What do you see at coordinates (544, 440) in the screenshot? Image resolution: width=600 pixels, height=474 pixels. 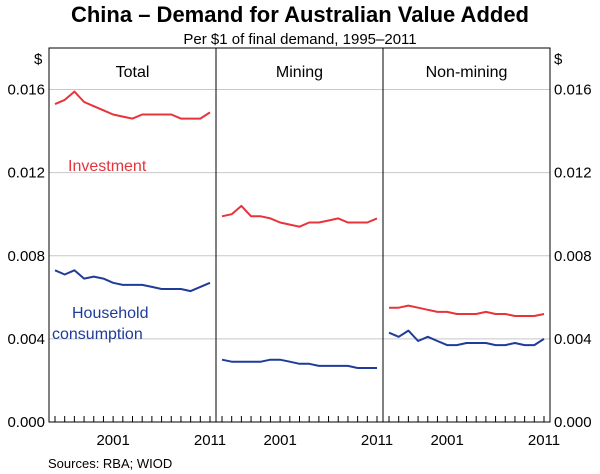 I see `x-tick-label-2-1: 2011` at bounding box center [544, 440].